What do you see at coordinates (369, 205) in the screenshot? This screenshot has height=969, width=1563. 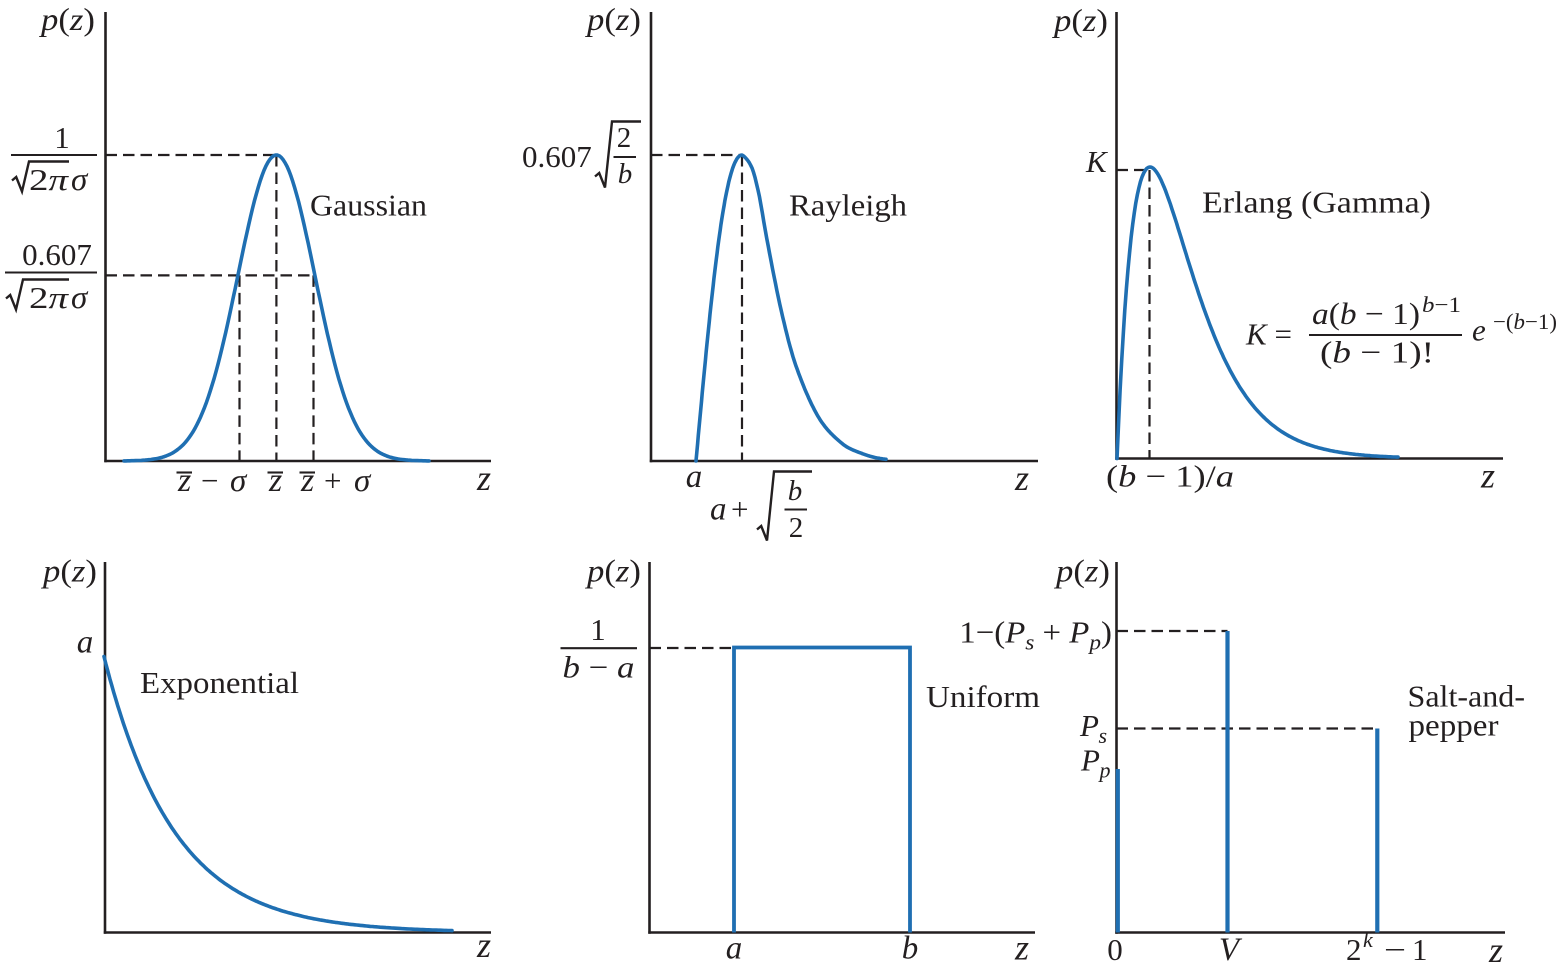 I see `svg-text: Gaussian` at bounding box center [369, 205].